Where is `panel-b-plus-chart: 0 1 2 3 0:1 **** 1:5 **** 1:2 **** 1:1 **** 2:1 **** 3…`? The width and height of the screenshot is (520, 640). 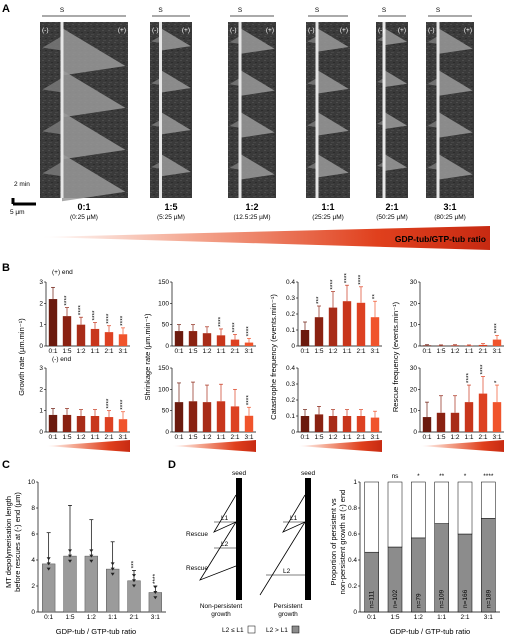
panel-b-plus-chart: 0 1 2 3 0:1 **** 1:5 **** 1:2 **** 1:1 **** 2:1 **** 3… is located at coordinates (84, 317).